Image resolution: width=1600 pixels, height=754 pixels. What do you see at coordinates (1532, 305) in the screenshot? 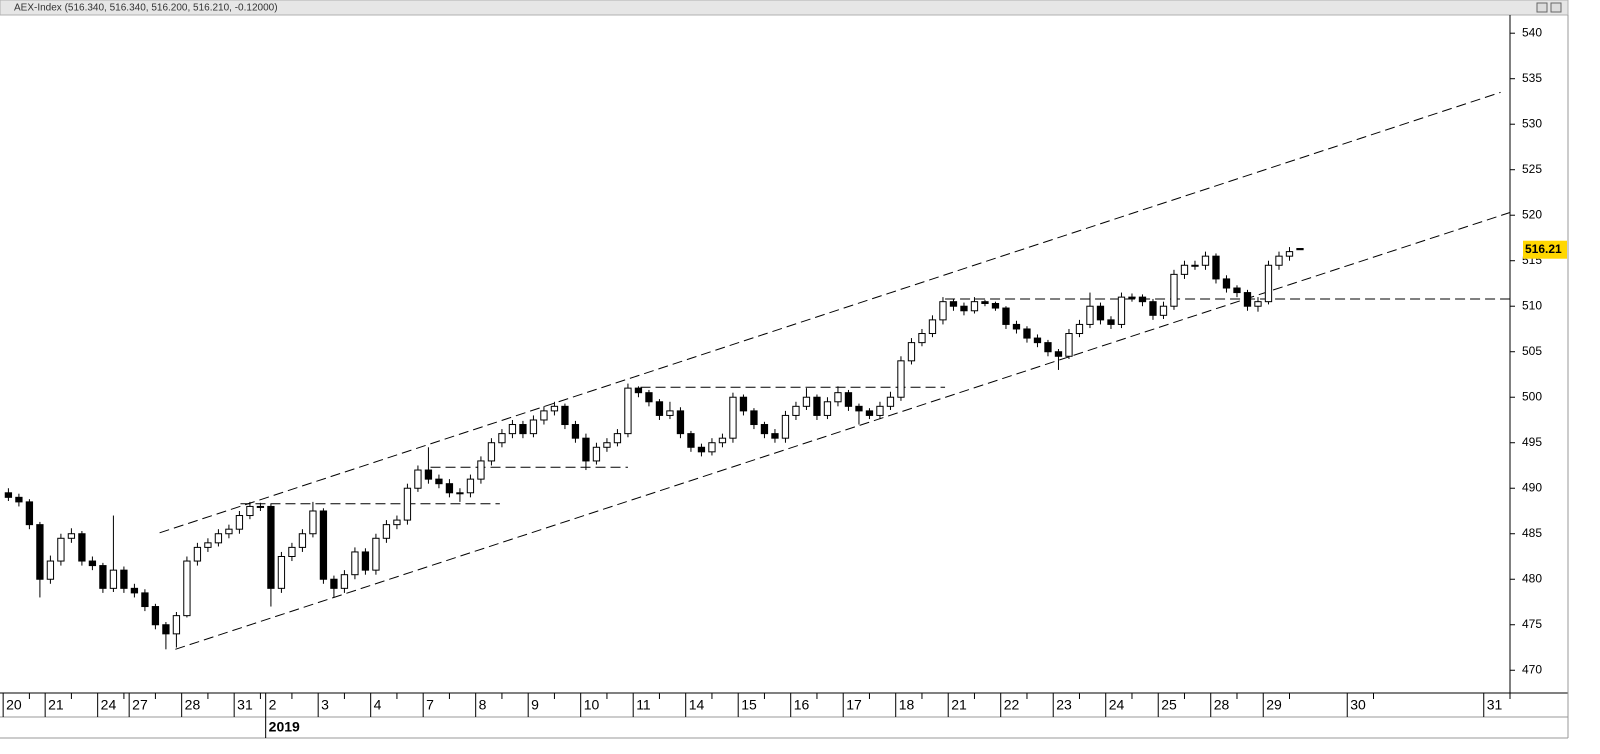
I see `y-tick-label: 510` at bounding box center [1532, 305].